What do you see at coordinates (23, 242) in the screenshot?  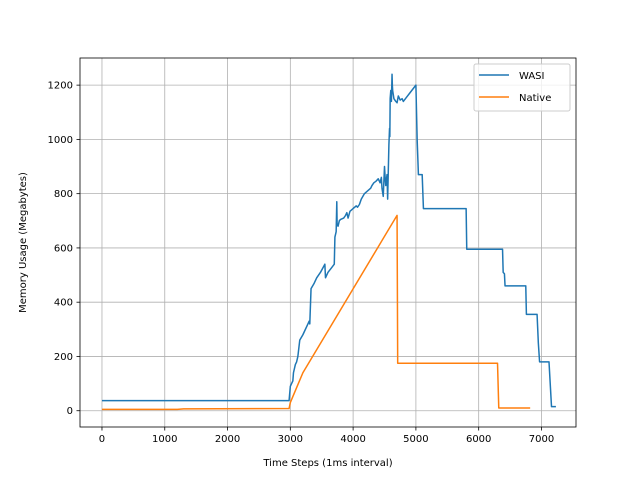 I see `y-axis-label: Memory Usage (Megabytes)` at bounding box center [23, 242].